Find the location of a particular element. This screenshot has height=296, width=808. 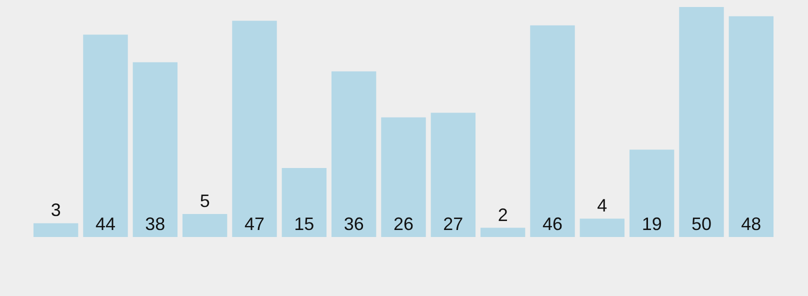

data-label: 47 is located at coordinates (254, 224).